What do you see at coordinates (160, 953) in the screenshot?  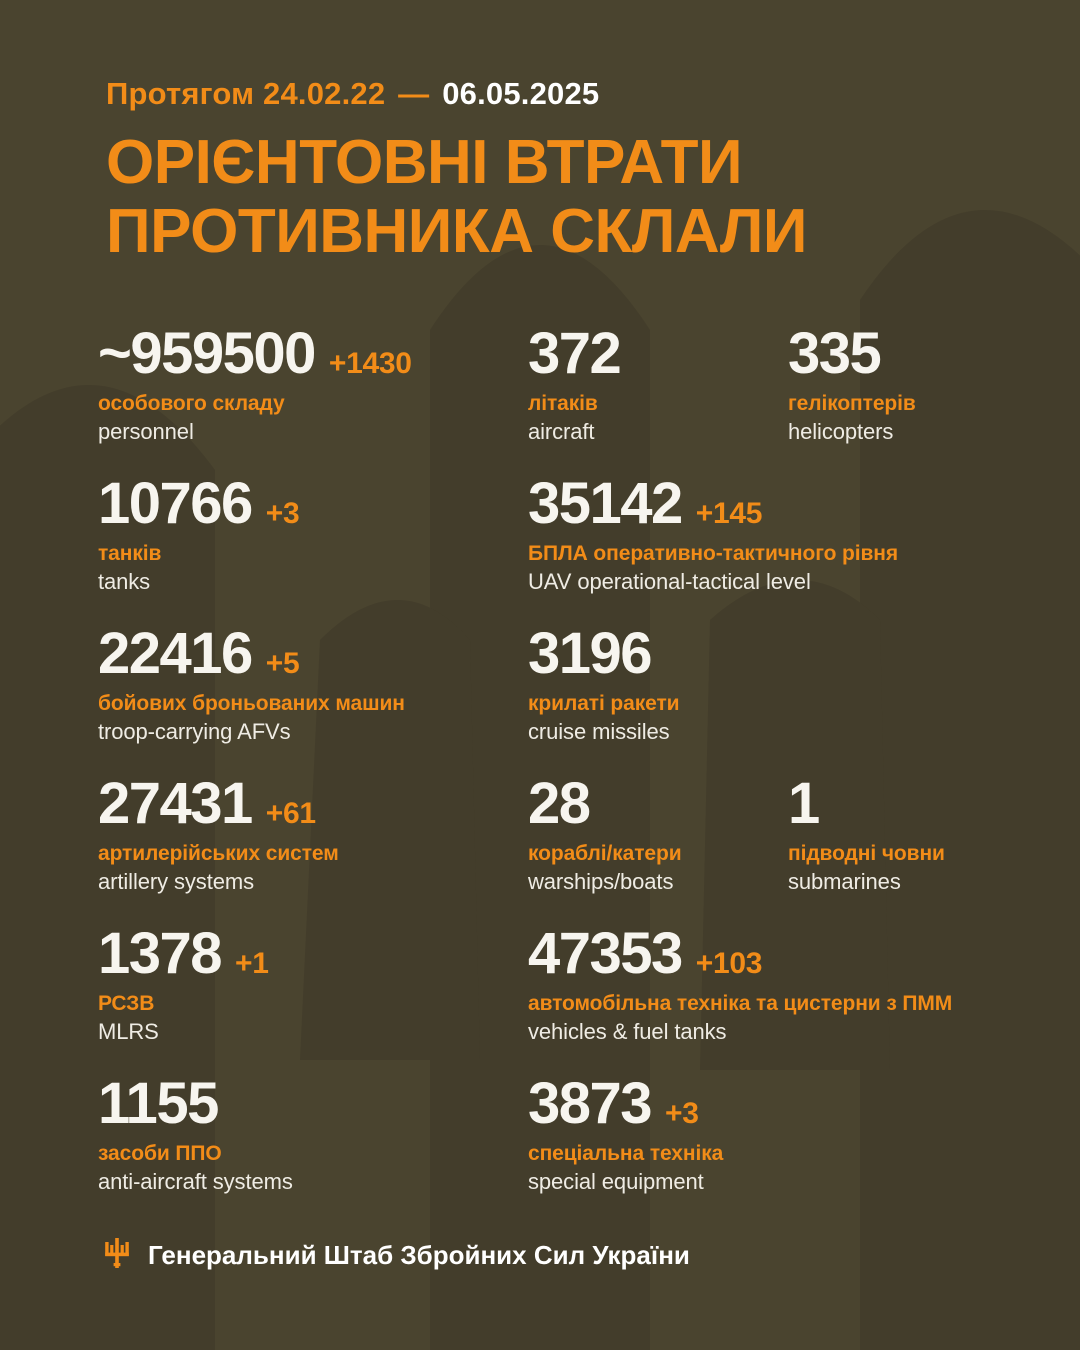 I see `stat-value: 1378` at bounding box center [160, 953].